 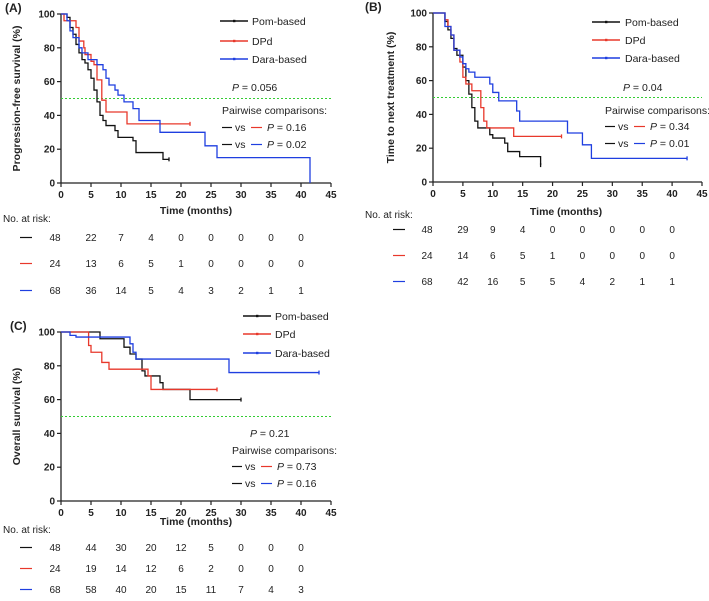 I want to click on risk-table-title: No. at risk:, so click(x=27, y=530).